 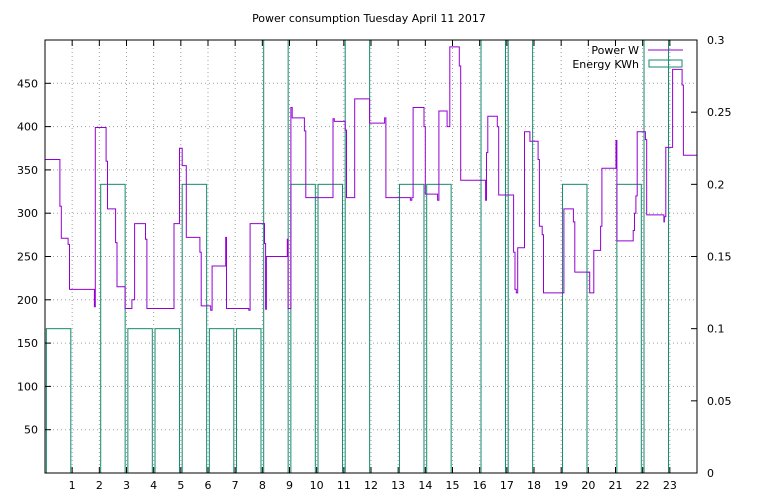 I want to click on y-right-tick-label: 0.25, so click(x=719, y=112).